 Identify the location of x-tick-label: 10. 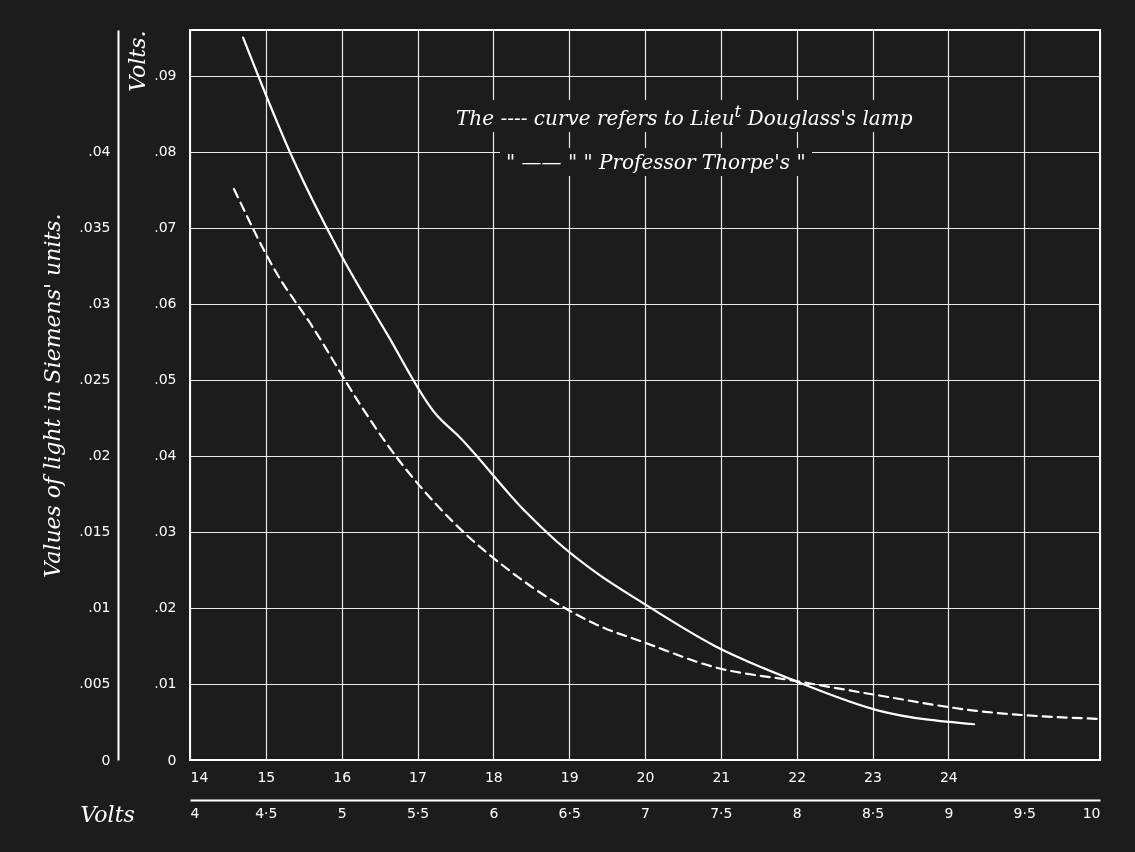
(1091, 812).